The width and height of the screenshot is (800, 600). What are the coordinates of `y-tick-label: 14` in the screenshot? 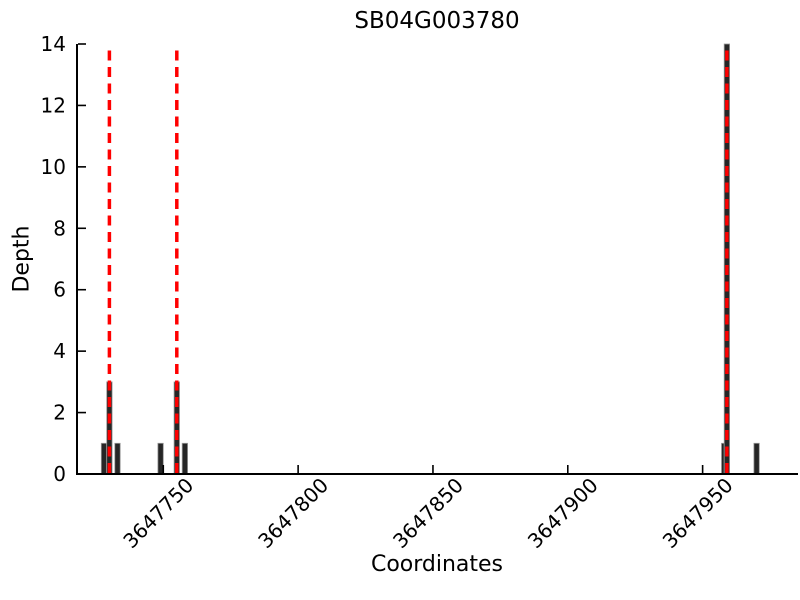 It's located at (53, 44).